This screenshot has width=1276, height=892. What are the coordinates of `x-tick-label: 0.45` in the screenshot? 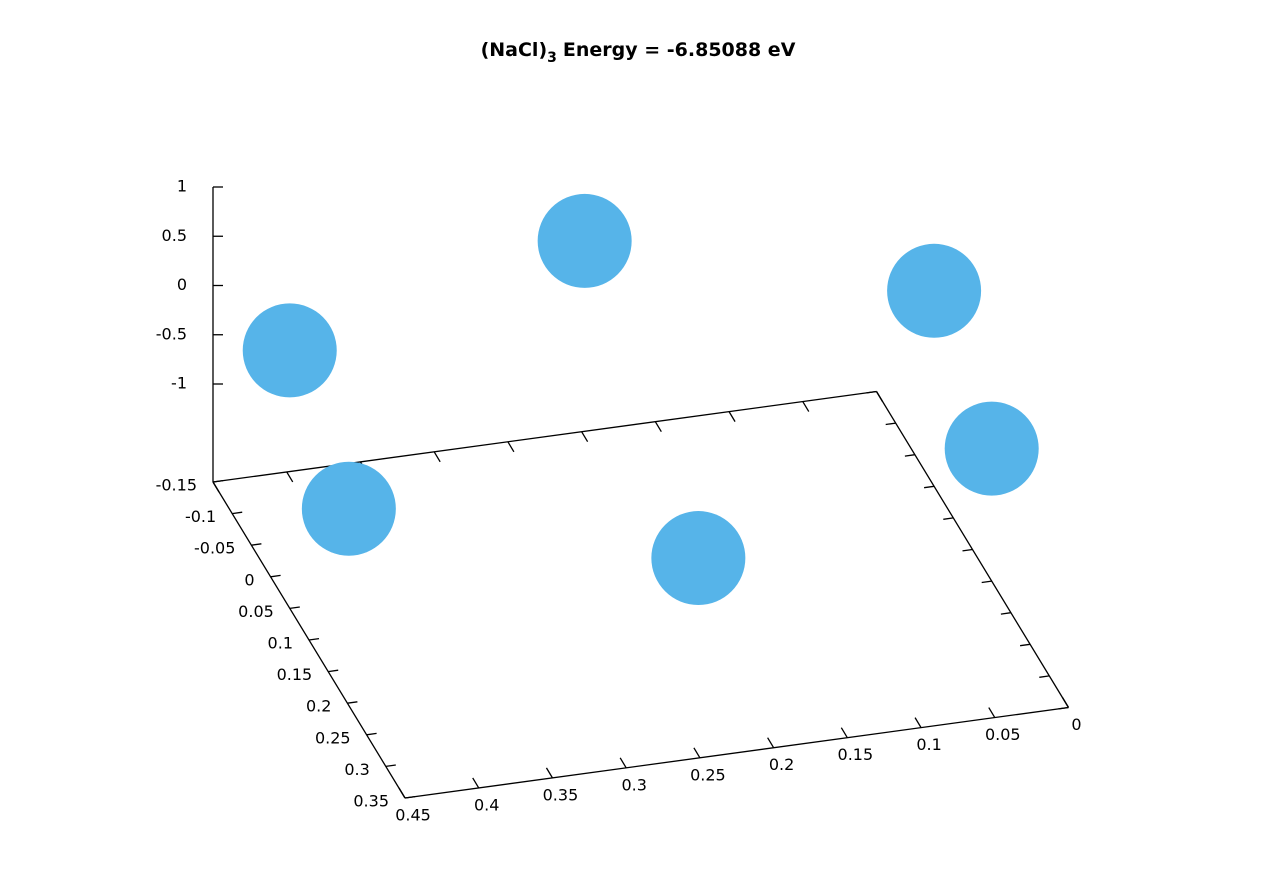 It's located at (413, 815).